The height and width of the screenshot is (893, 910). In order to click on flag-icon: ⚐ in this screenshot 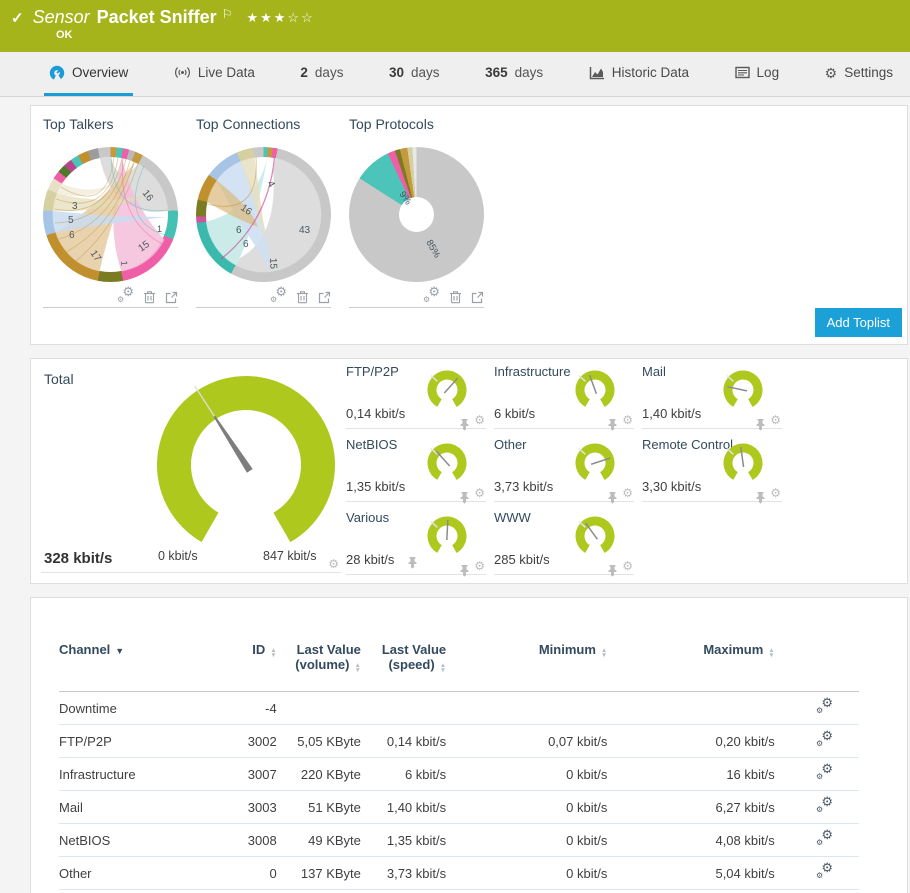, I will do `click(227, 13)`.